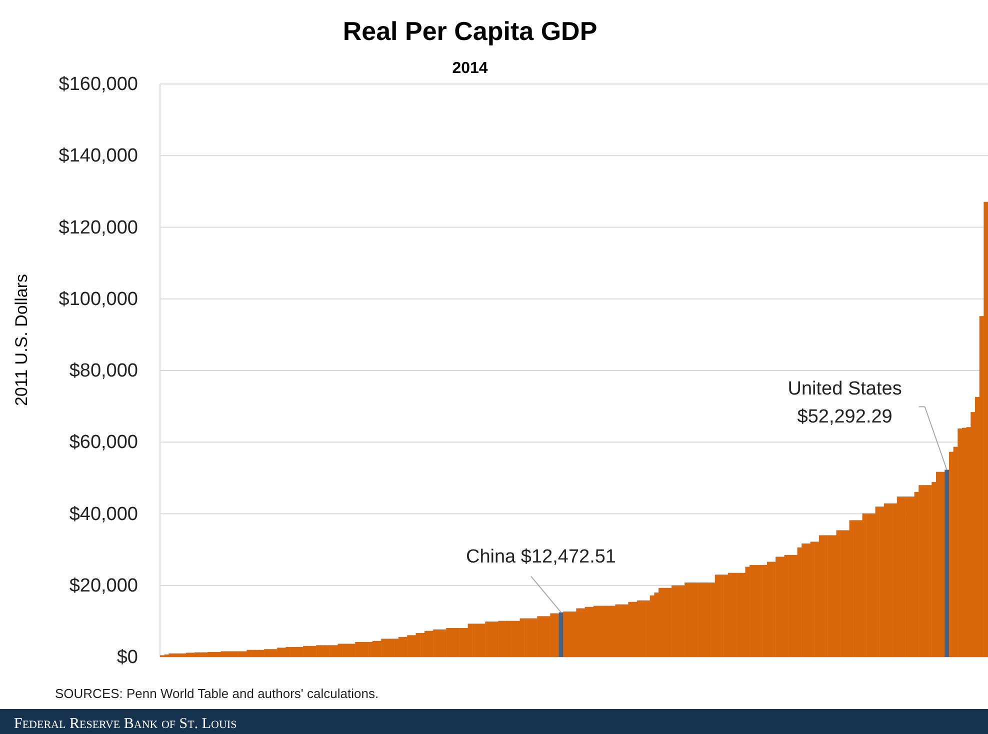 This screenshot has width=988, height=734. Describe the element at coordinates (98, 156) in the screenshot. I see `y-tick-label: $140,000` at that location.